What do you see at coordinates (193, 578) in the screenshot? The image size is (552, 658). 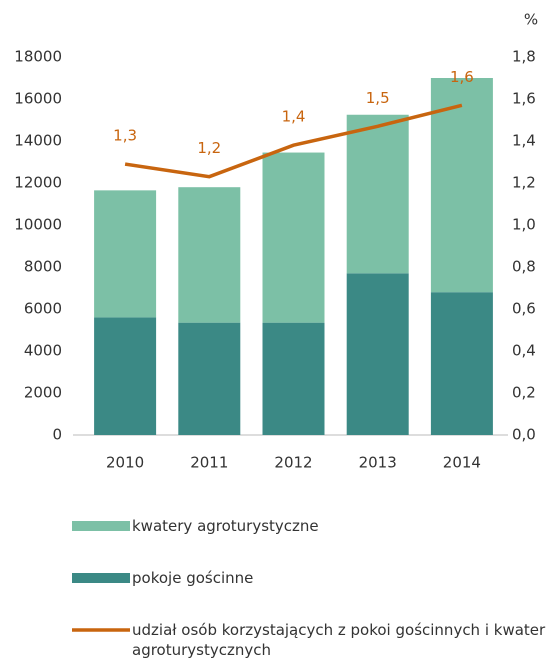 I see `legend-label: pokoje gościnne` at bounding box center [193, 578].